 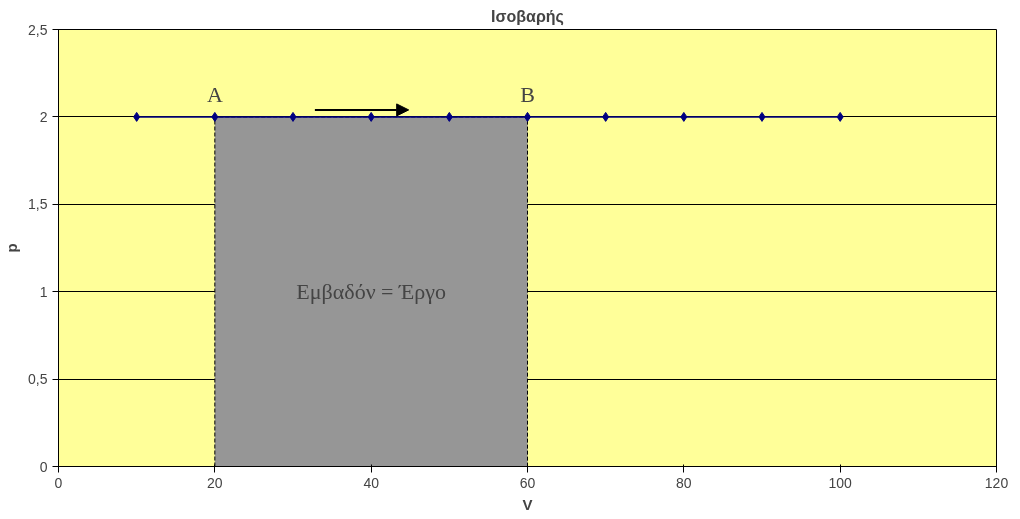 I want to click on chart-title: Ισοβαρής, so click(x=527, y=16).